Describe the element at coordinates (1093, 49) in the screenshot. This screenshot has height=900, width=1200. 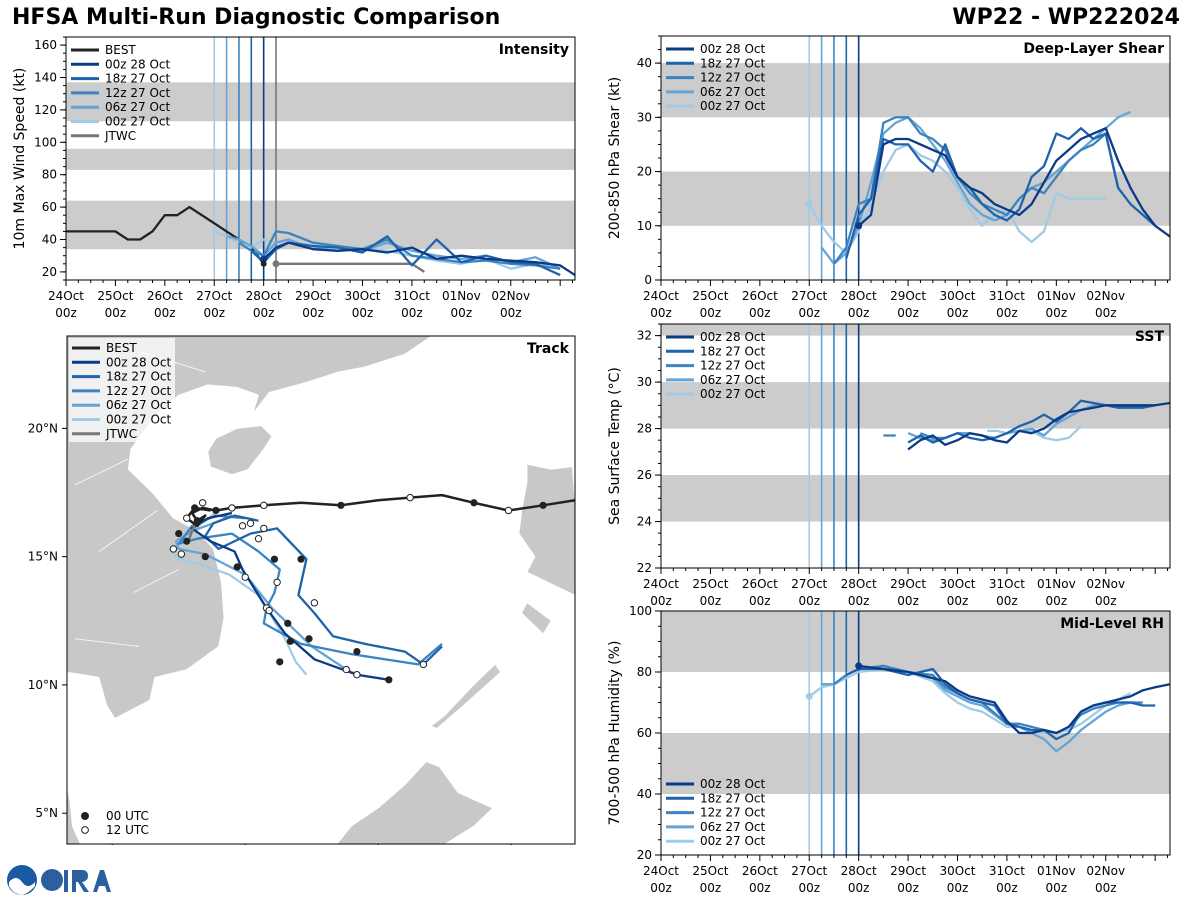
I see `panel-title: Deep-Layer Shear` at that location.